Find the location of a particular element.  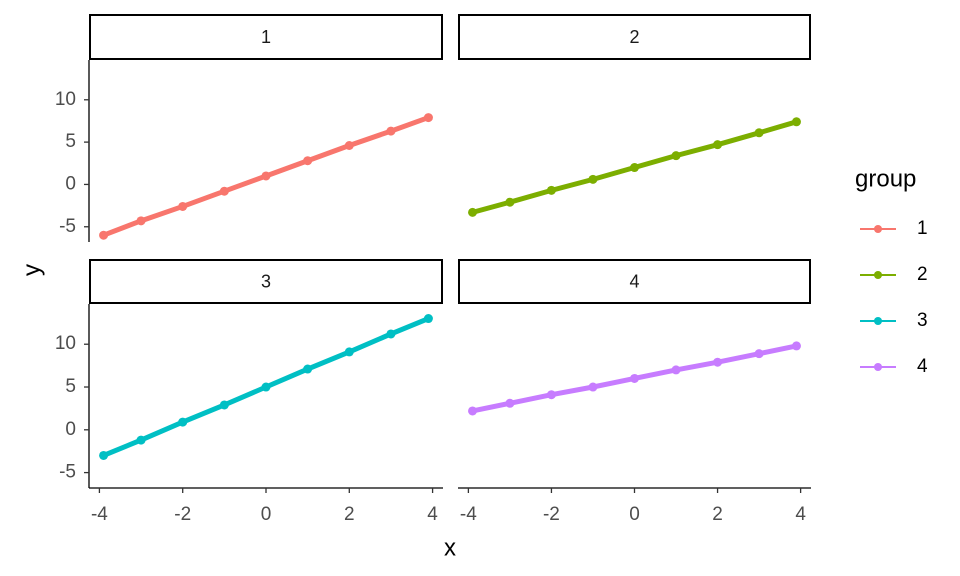

y-axis-label: y is located at coordinates (31, 270).